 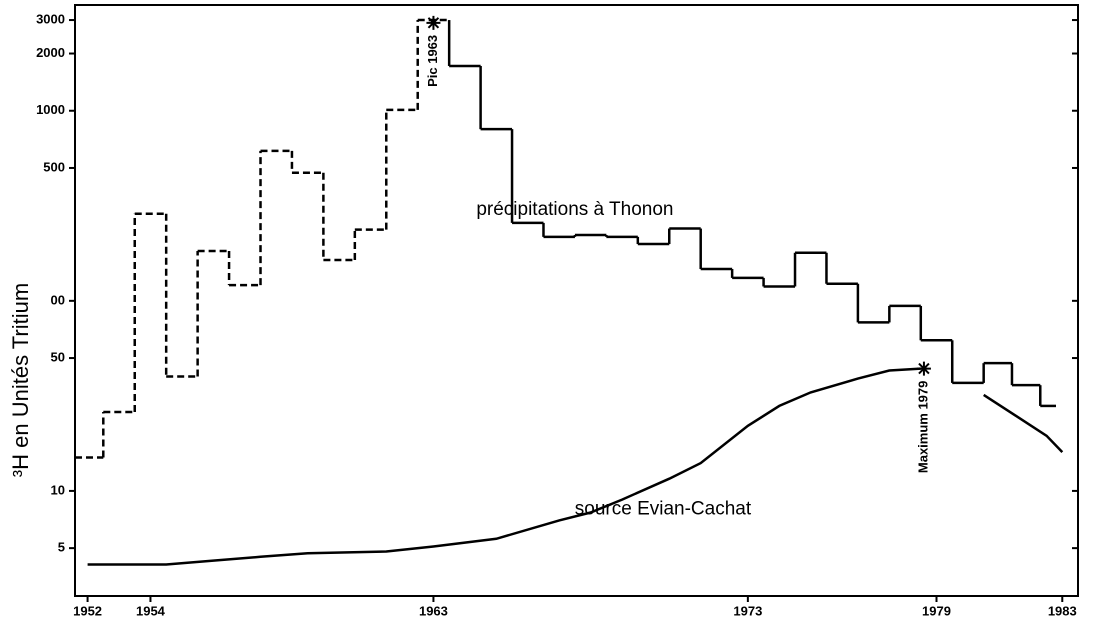 I want to click on y-tick-label: 3000, so click(x=50, y=18).